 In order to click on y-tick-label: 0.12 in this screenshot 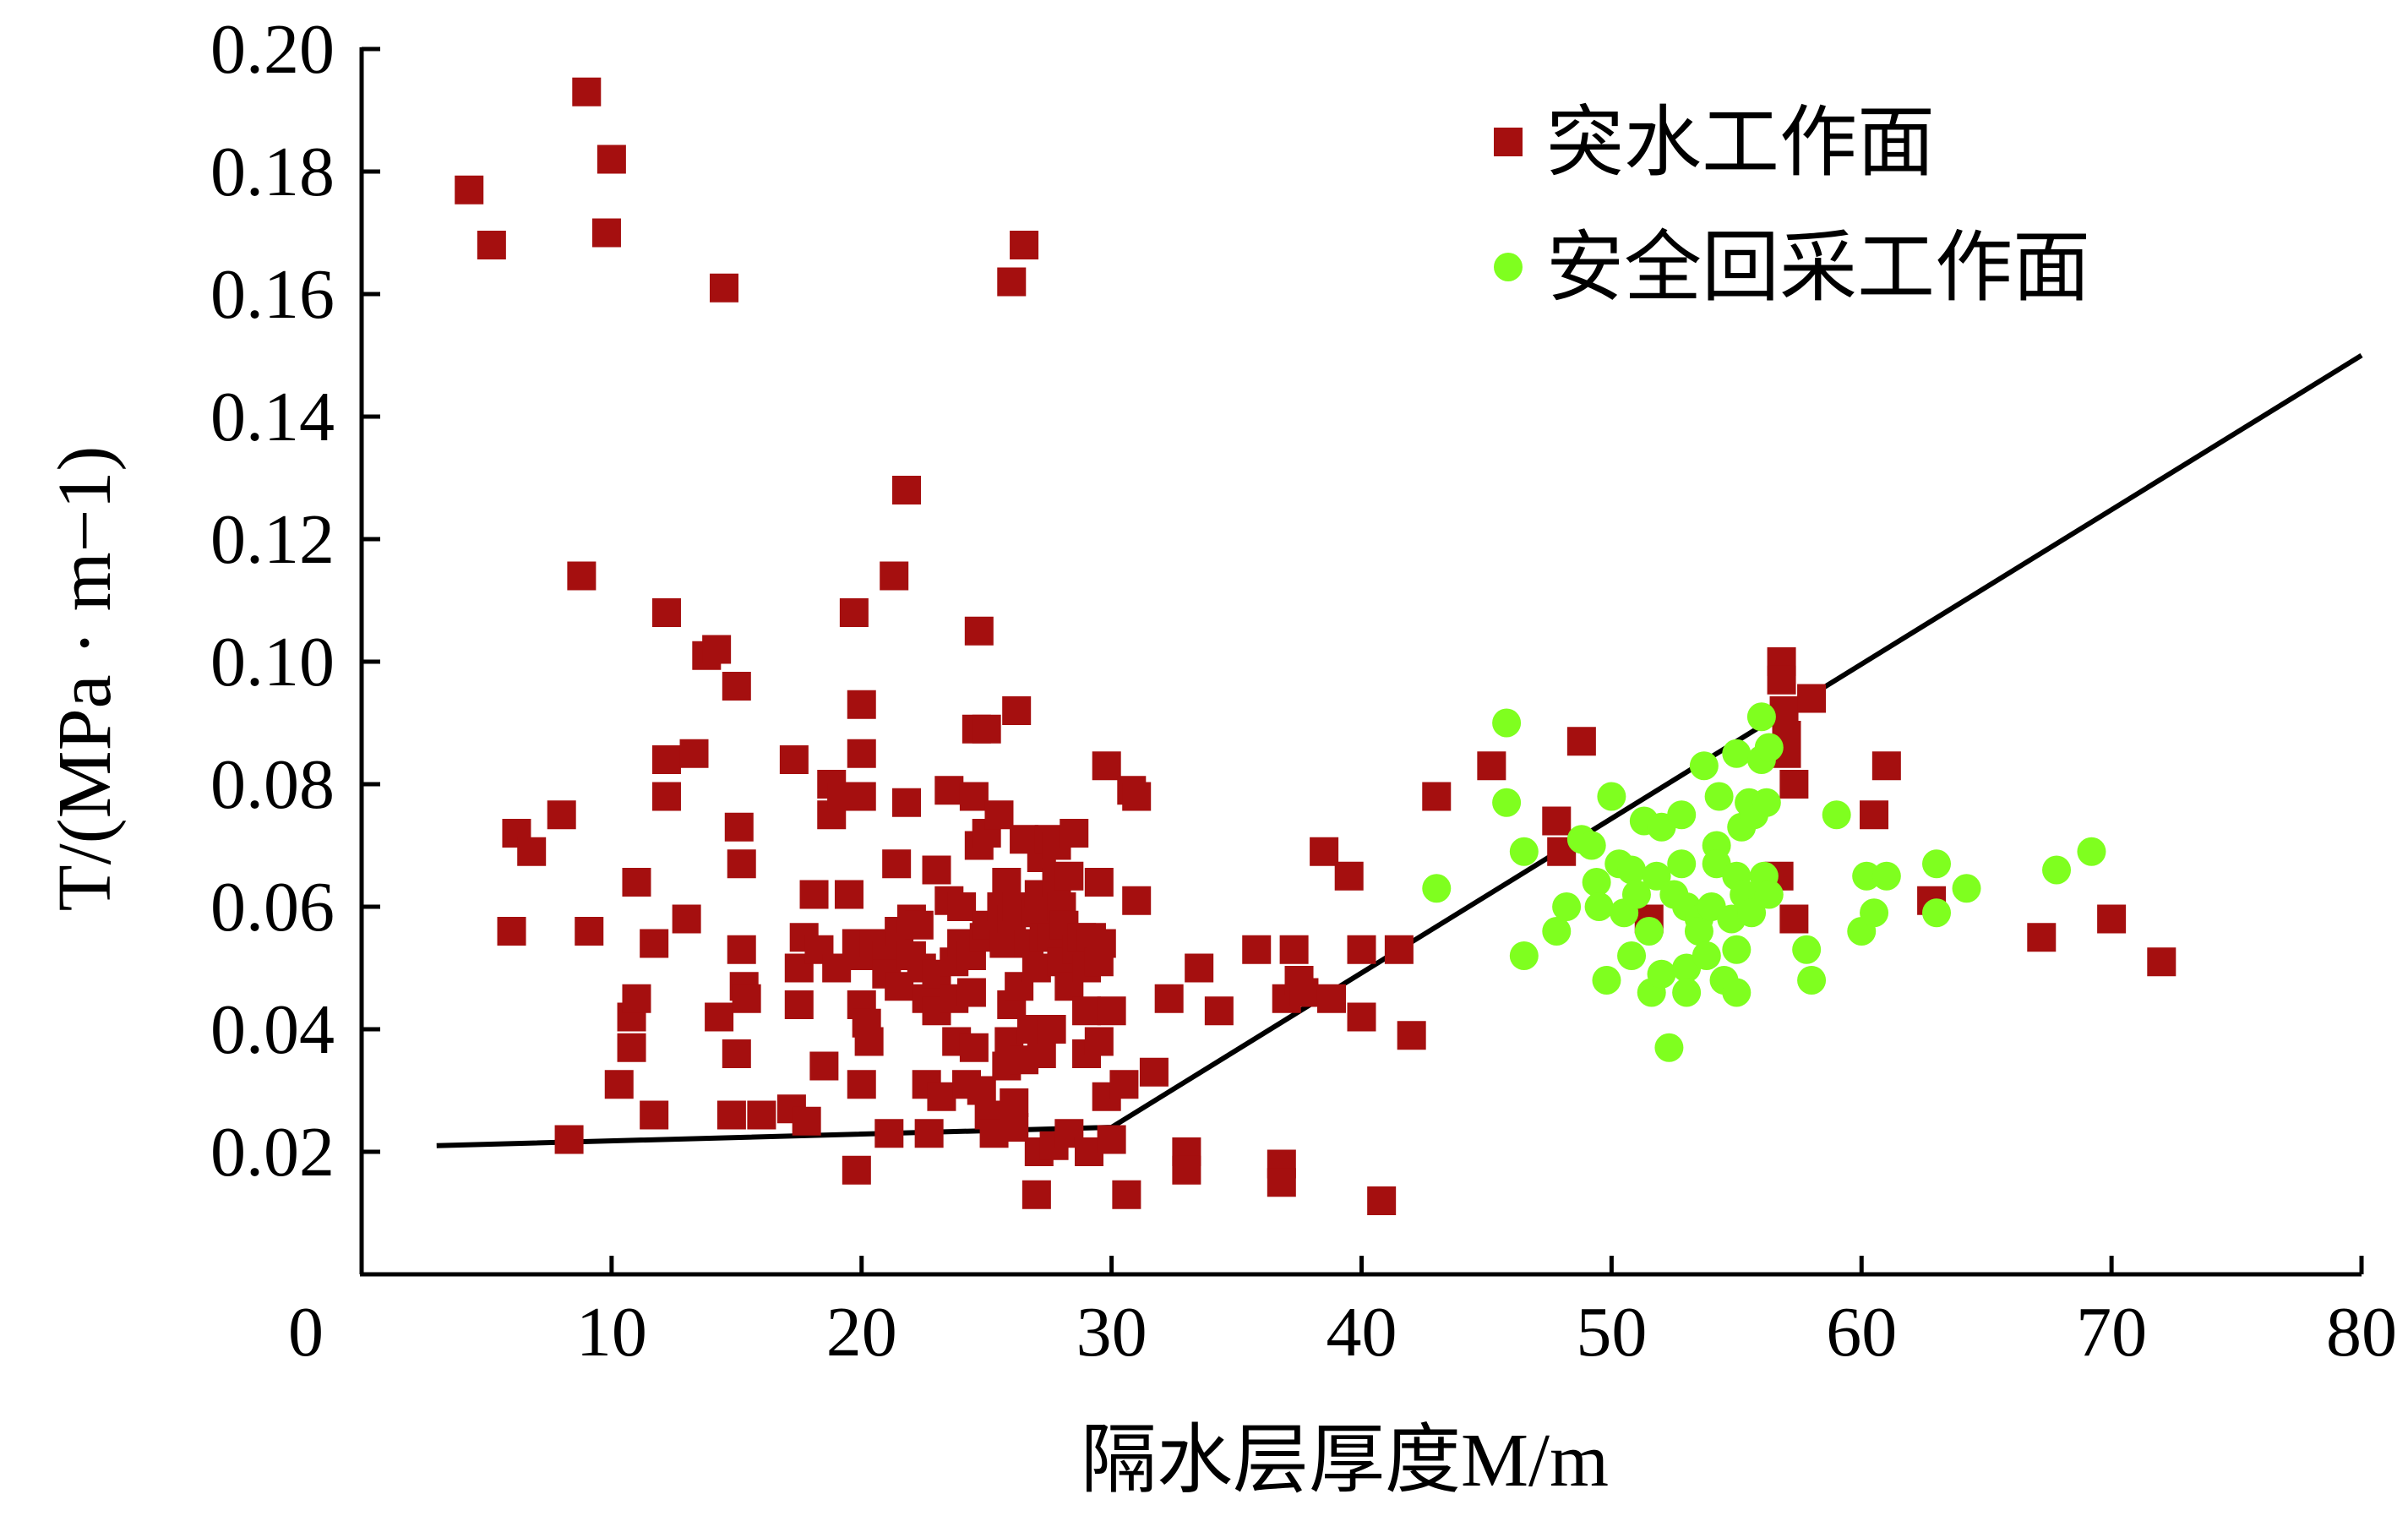, I will do `click(272, 539)`.